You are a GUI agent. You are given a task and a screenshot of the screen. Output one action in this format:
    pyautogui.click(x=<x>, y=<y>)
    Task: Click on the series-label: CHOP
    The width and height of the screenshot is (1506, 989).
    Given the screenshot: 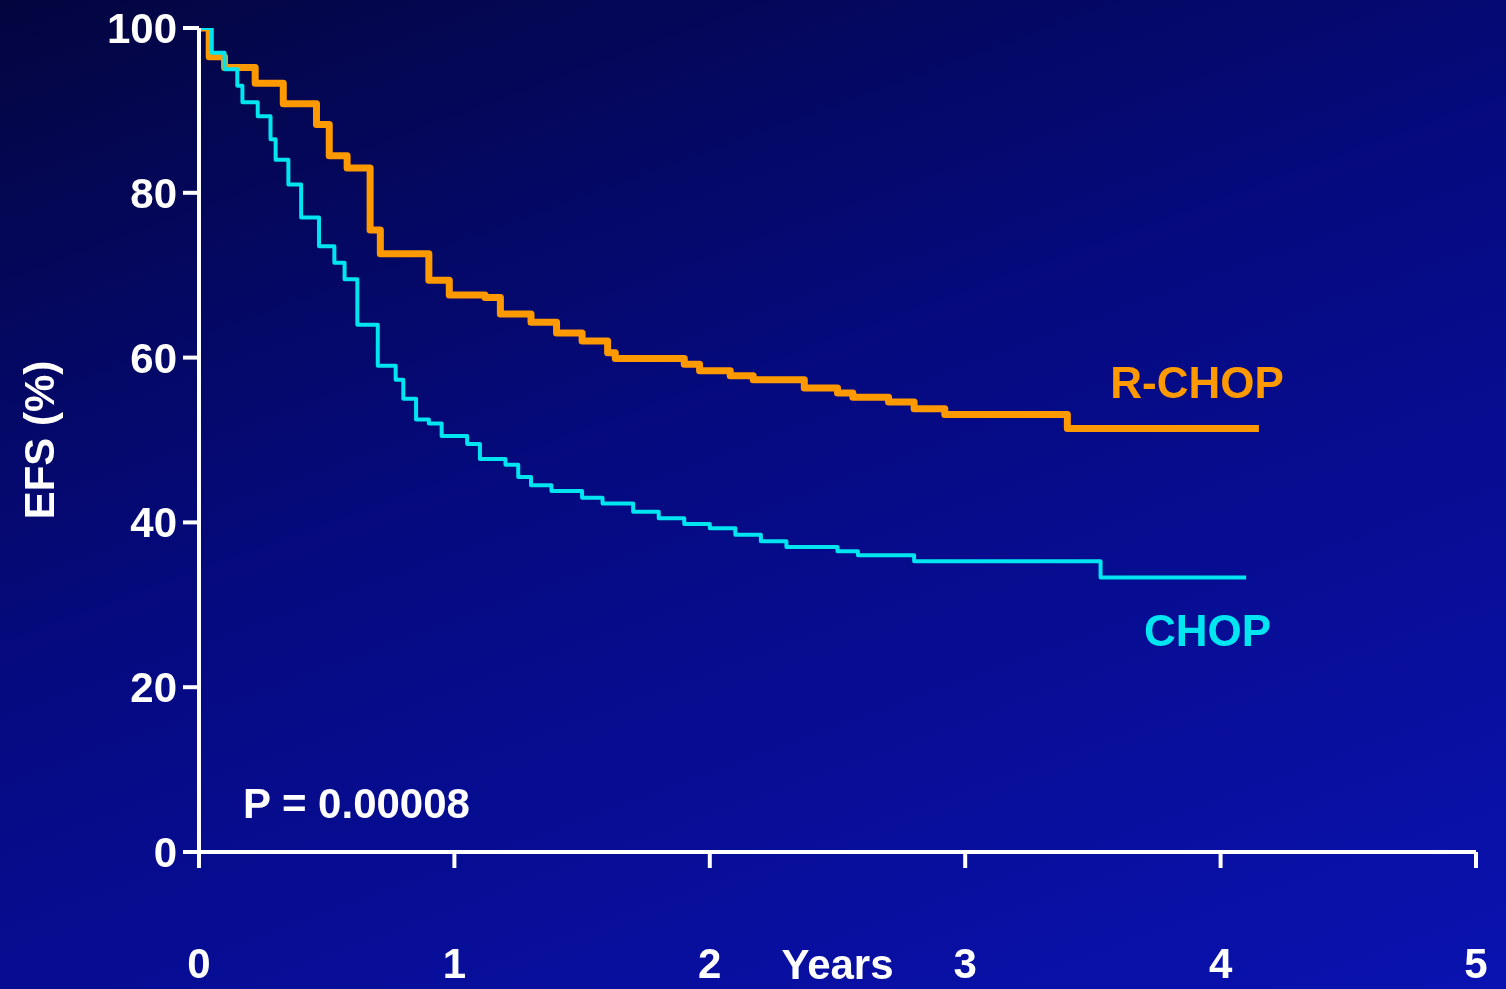 What is the action you would take?
    pyautogui.click(x=1208, y=630)
    